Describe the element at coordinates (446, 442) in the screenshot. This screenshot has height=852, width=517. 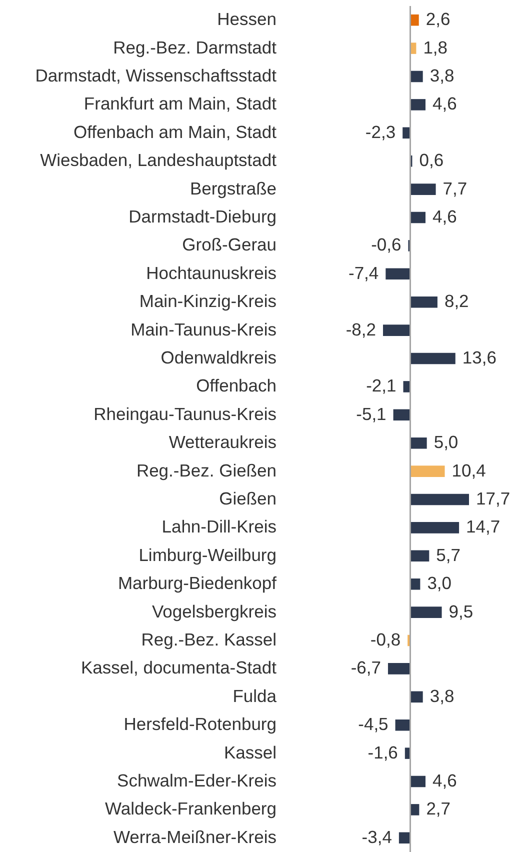
I see `data-label: 5,0` at that location.